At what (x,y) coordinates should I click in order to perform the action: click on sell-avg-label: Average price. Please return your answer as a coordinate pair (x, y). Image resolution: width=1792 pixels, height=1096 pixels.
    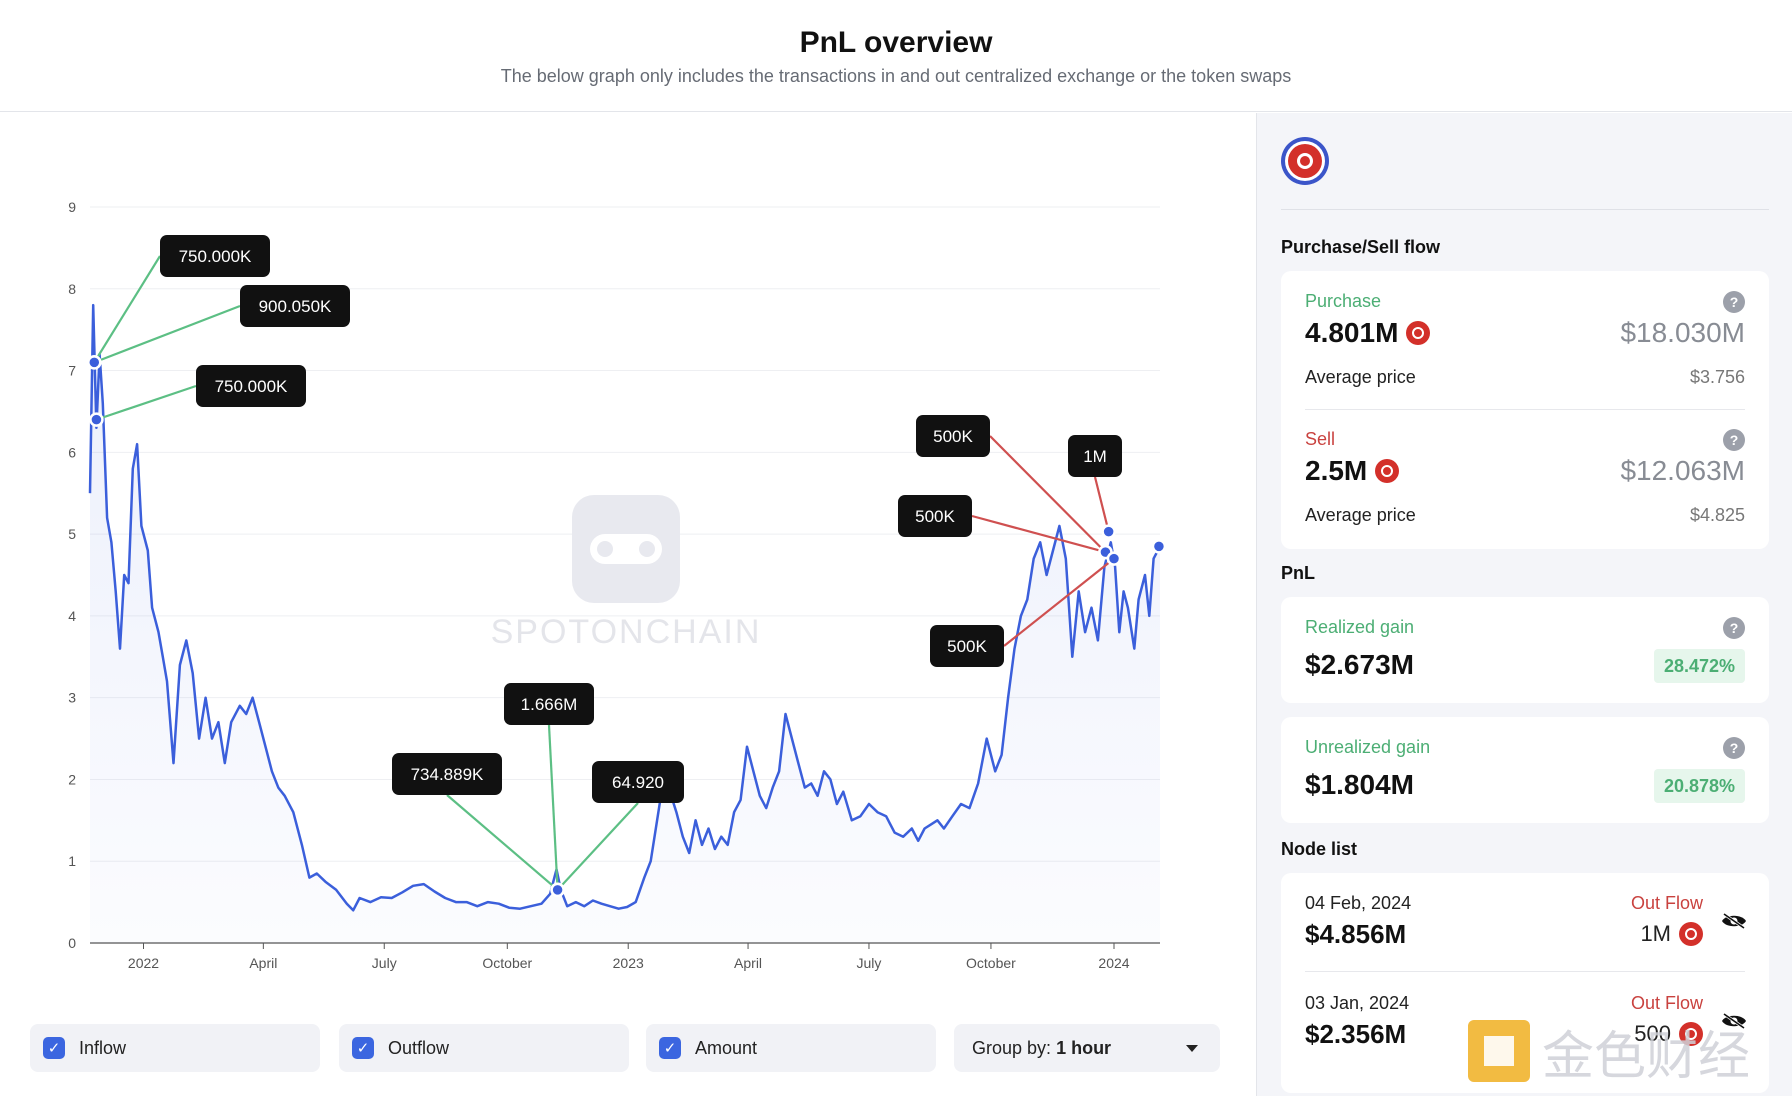
    Looking at the image, I should click on (1360, 515).